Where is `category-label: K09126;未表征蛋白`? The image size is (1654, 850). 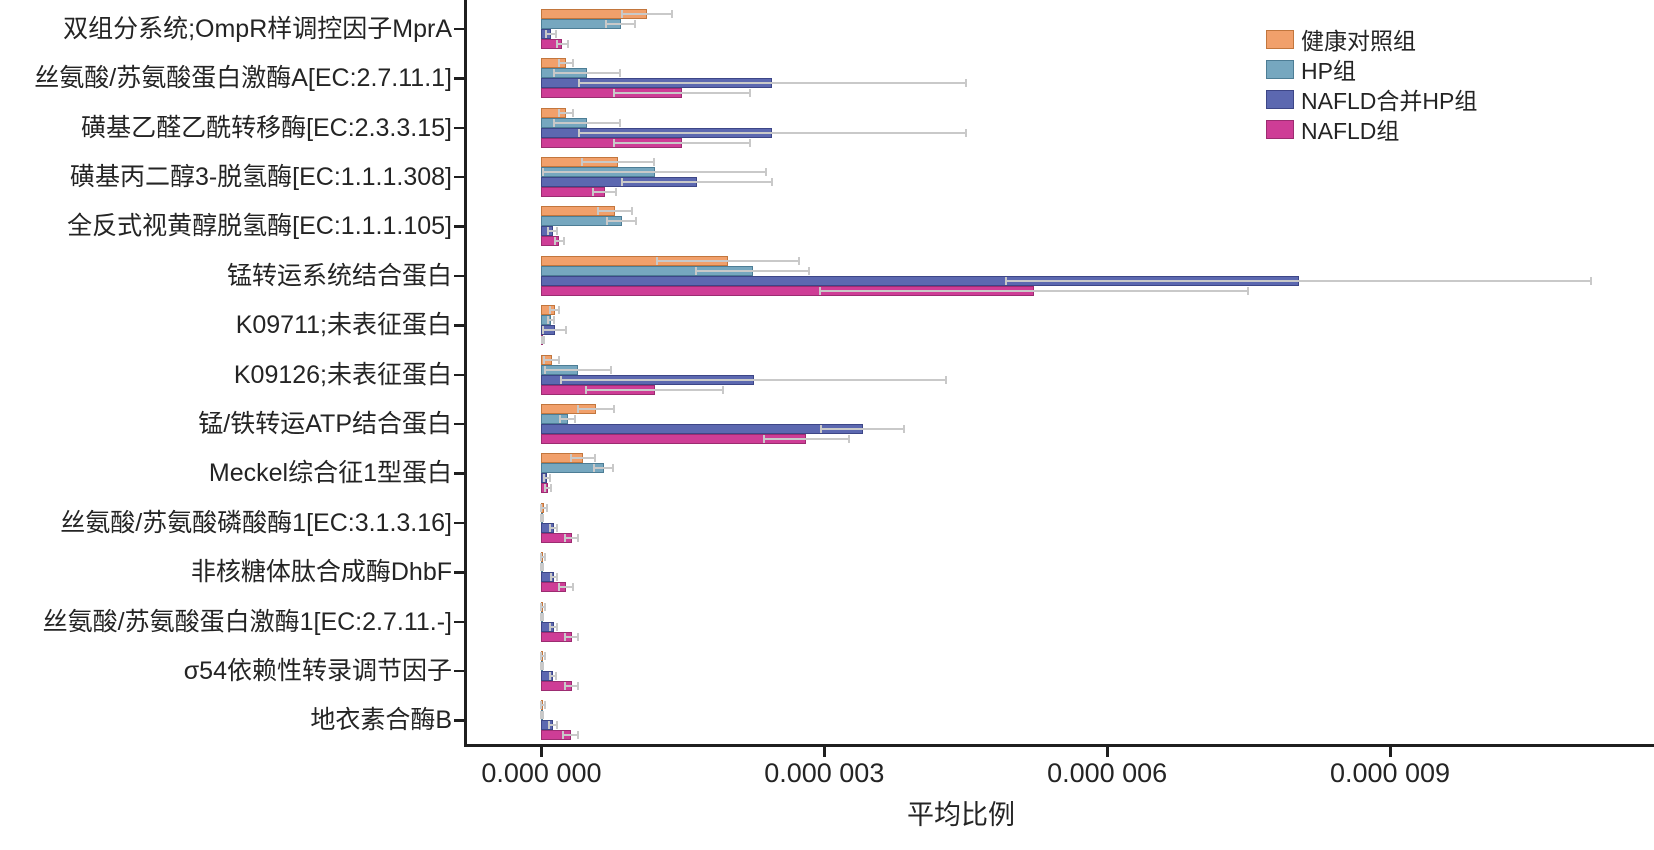
category-label: K09126;未表征蛋白 is located at coordinates (342, 374).